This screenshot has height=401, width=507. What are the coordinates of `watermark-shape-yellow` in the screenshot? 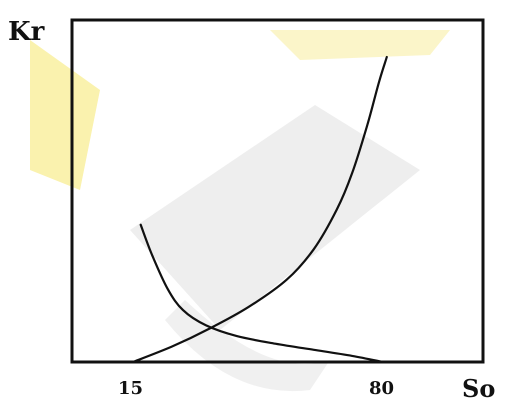 It's located at (65, 115).